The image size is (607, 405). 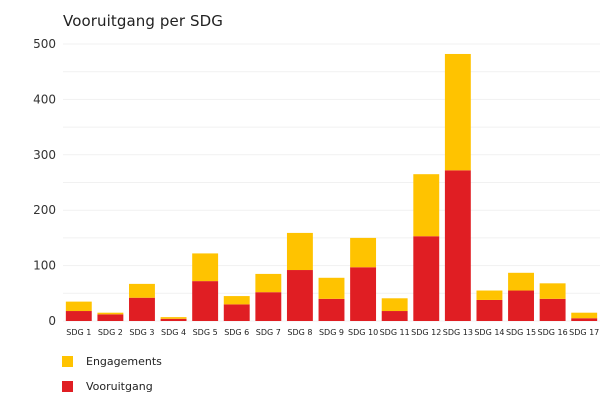 What do you see at coordinates (268, 332) in the screenshot?
I see `x-tick-label: SDG 7` at bounding box center [268, 332].